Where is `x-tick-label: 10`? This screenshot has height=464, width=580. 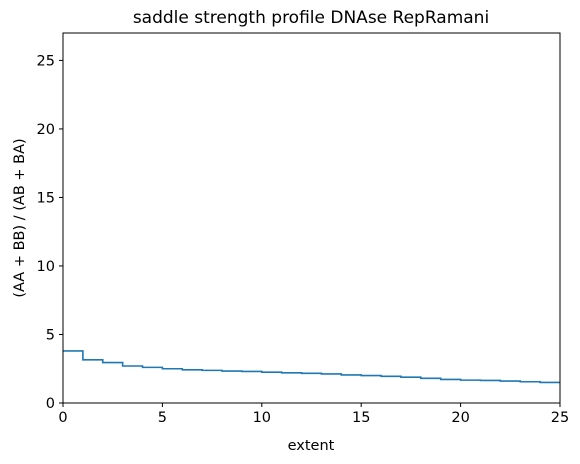
x-tick-label: 10 is located at coordinates (262, 418).